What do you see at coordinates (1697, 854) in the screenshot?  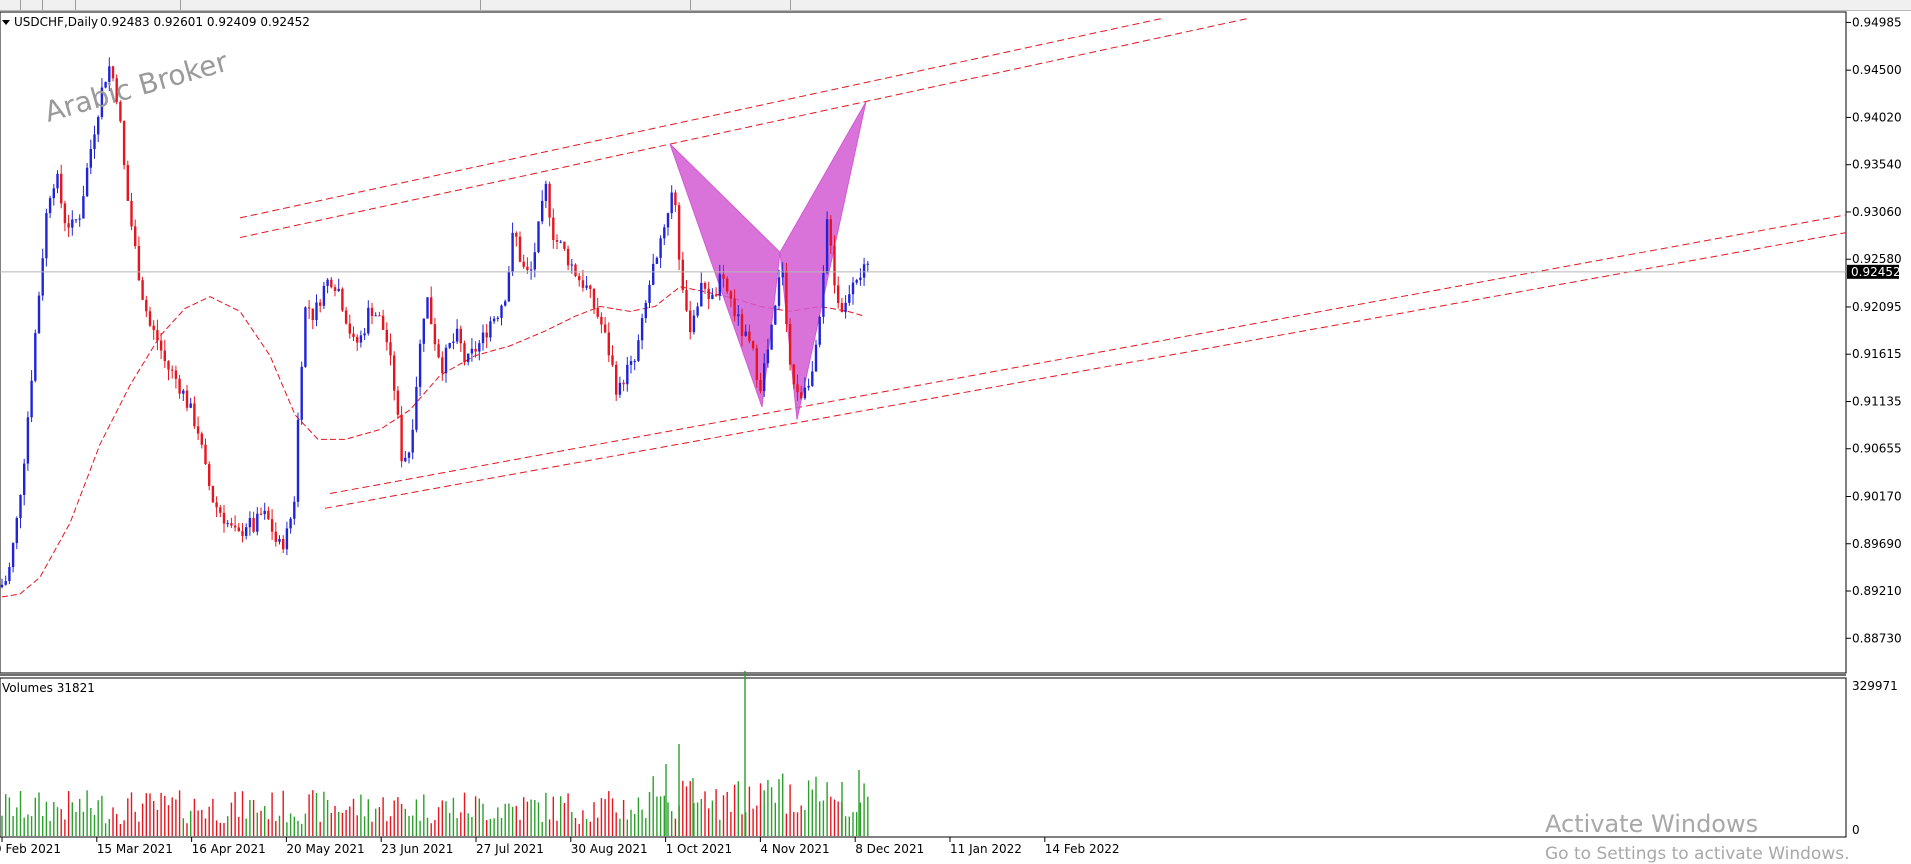 I see `activate-windows-subtitle: Go to Settings to activate Windows.` at bounding box center [1697, 854].